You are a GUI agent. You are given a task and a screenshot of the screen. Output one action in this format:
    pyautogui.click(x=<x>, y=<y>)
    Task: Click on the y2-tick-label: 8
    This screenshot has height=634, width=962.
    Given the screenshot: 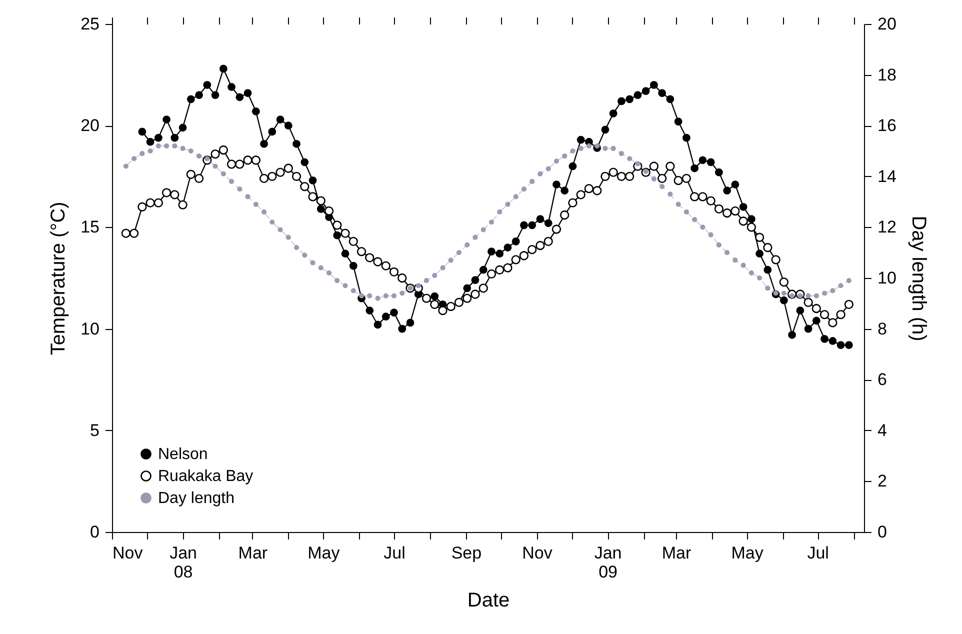 What is the action you would take?
    pyautogui.click(x=882, y=328)
    